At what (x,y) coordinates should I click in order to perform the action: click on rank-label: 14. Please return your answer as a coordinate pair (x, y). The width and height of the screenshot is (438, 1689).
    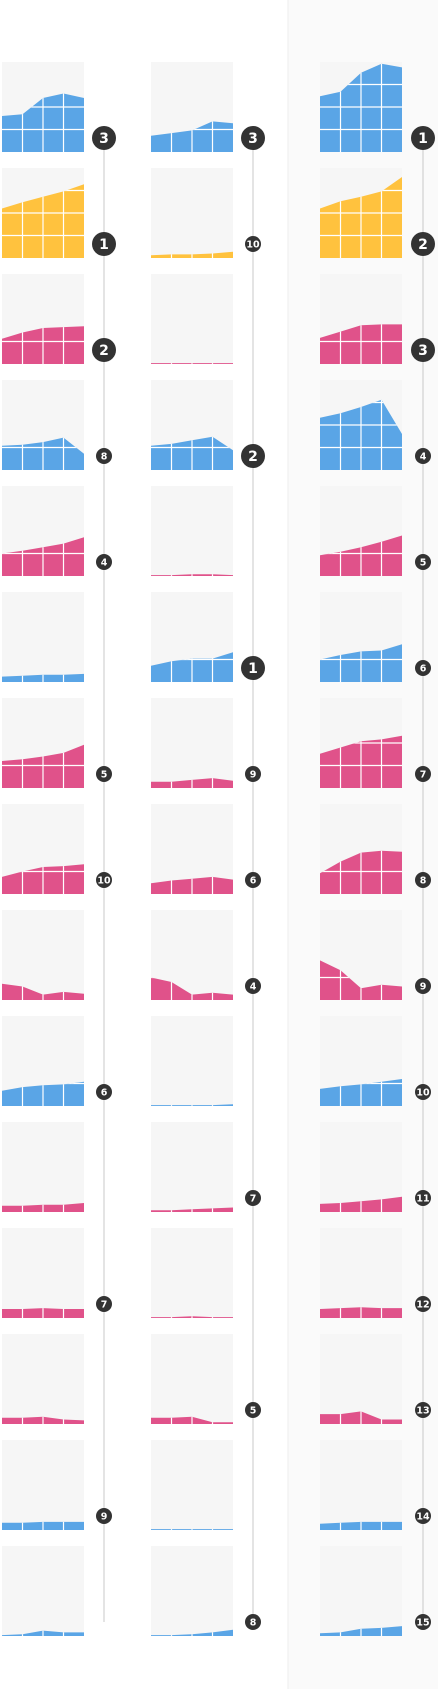
    Looking at the image, I should click on (423, 1517).